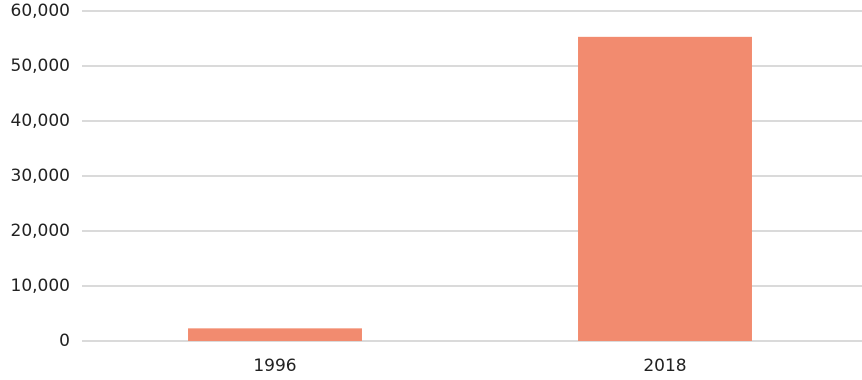  What do you see at coordinates (40, 66) in the screenshot?
I see `y-tick-label: 50,000` at bounding box center [40, 66].